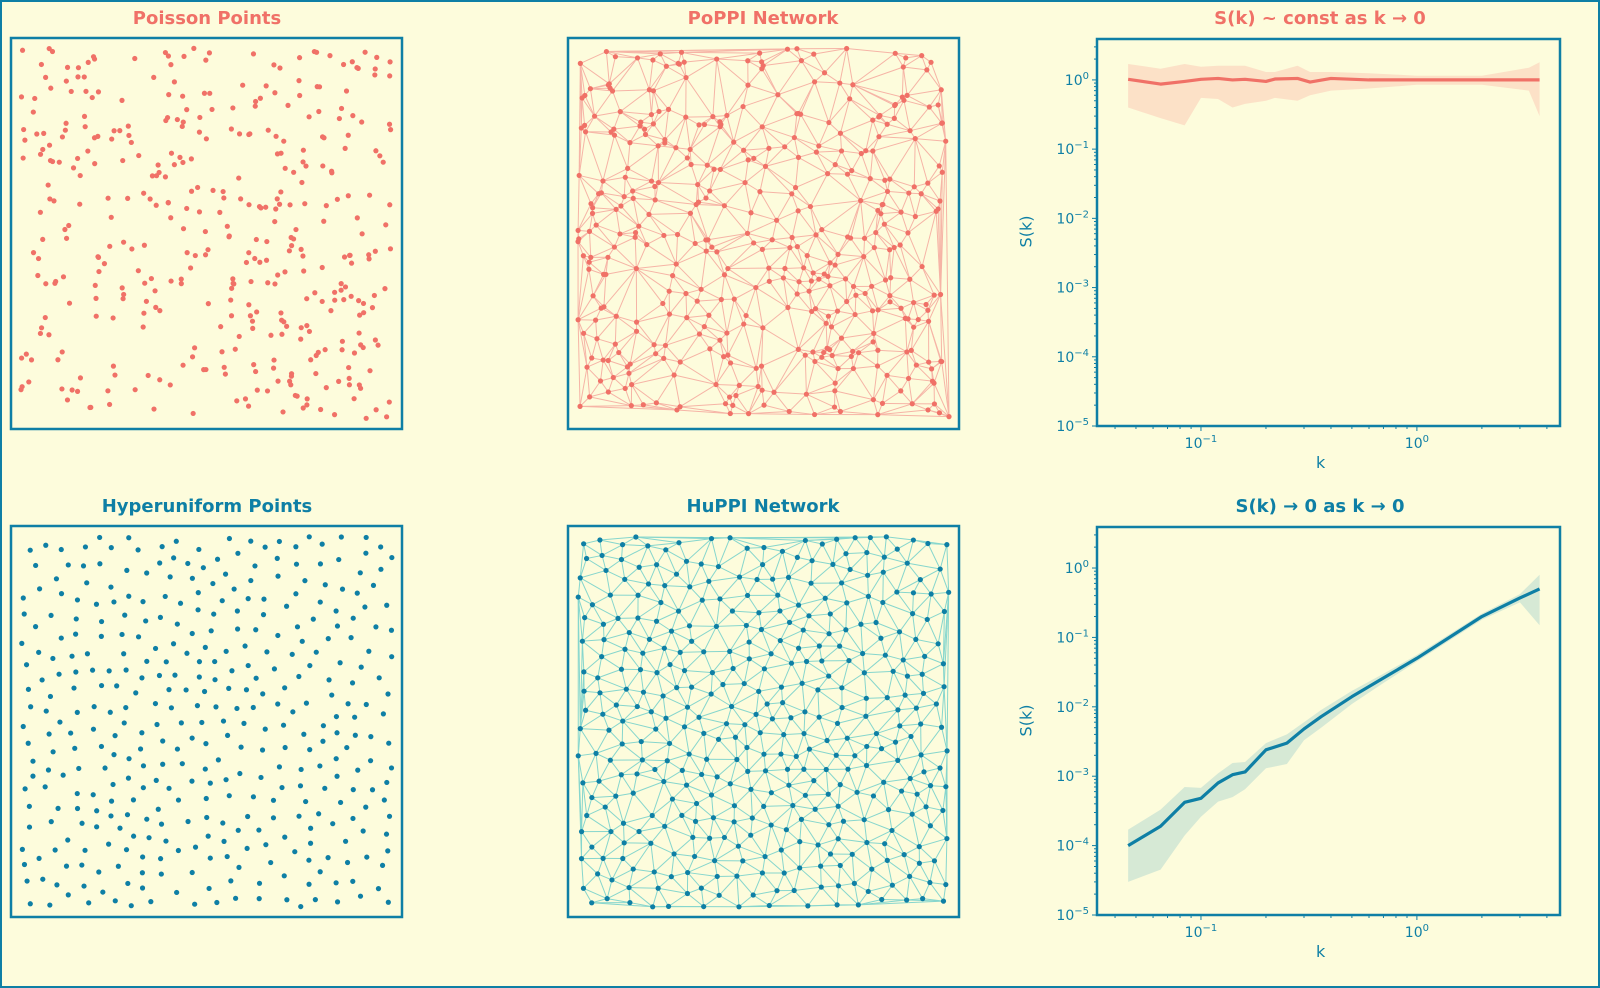 Image resolution: width=1600 pixels, height=988 pixels. What do you see at coordinates (1081, 145) in the screenshot?
I see `y-tick-exponent: −1` at bounding box center [1081, 145].